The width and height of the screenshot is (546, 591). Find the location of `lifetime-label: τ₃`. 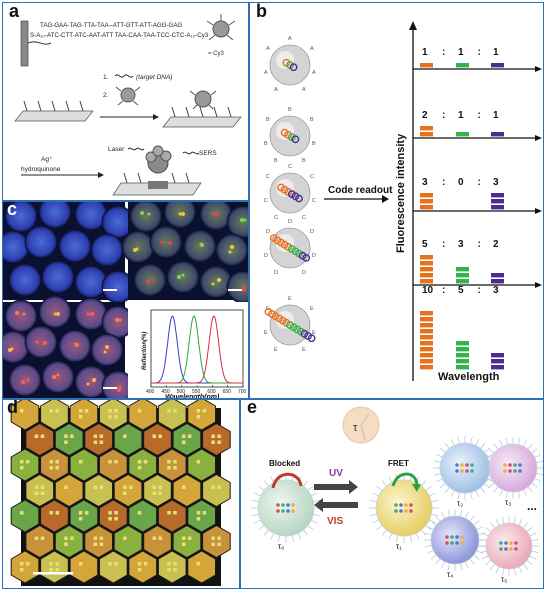

lifetime-label: τ₃ is located at coordinates (508, 502).